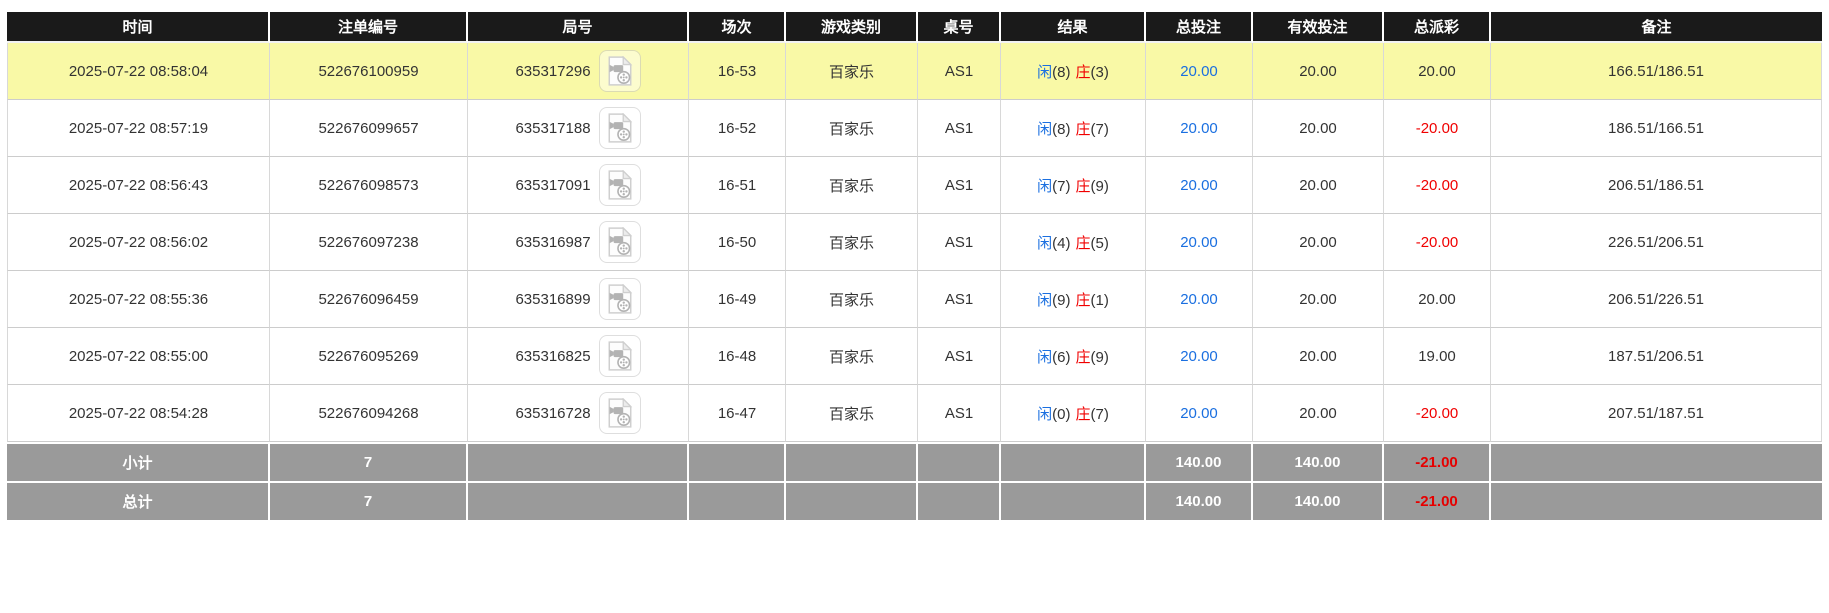 The image size is (1829, 613). What do you see at coordinates (369, 185) in the screenshot?
I see `bet-id-cell: 522676098573` at bounding box center [369, 185].